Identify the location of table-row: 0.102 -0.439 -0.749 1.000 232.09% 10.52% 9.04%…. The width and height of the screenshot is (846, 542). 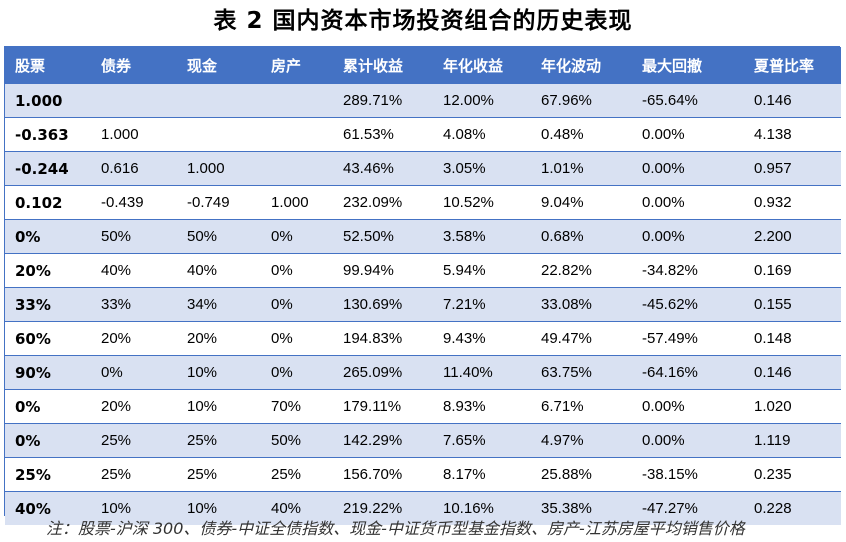
(423, 202).